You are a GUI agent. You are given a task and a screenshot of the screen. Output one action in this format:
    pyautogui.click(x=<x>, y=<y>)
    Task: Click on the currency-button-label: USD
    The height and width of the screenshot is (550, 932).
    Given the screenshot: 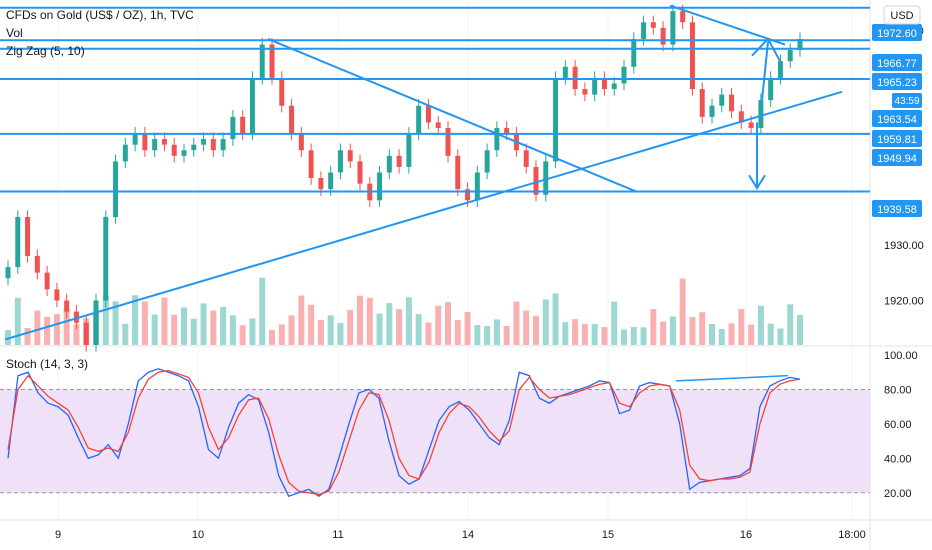 What is the action you would take?
    pyautogui.click(x=901, y=16)
    